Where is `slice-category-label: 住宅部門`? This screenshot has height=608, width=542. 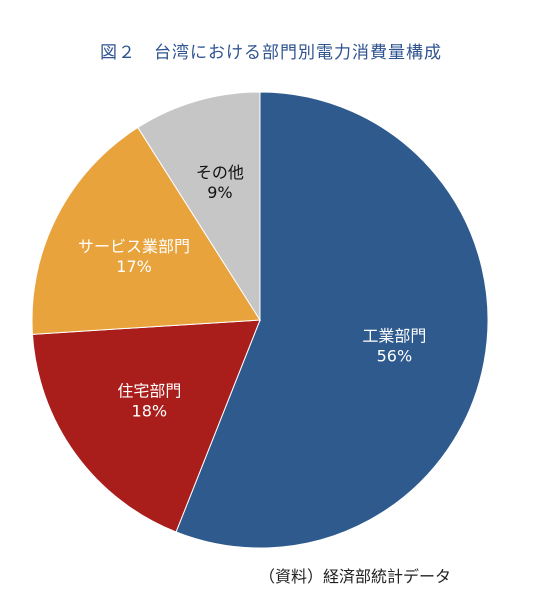 slice-category-label: 住宅部門 is located at coordinates (149, 390).